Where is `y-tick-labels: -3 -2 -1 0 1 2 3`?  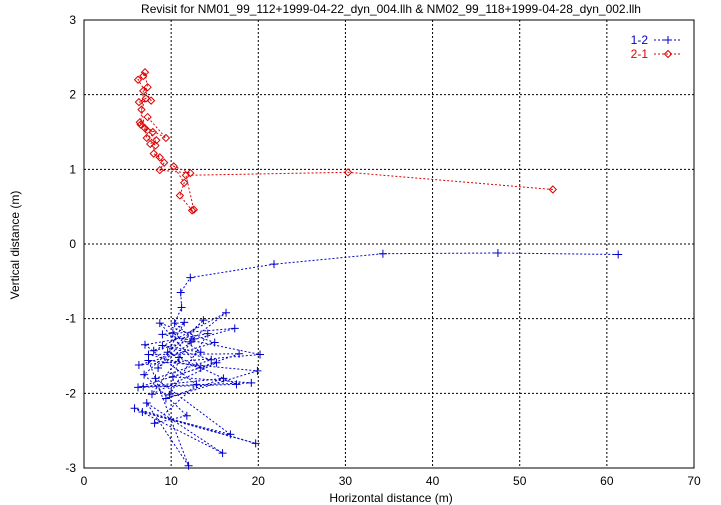
y-tick-labels: -3 -2 -1 0 1 2 3 is located at coordinates (70, 244).